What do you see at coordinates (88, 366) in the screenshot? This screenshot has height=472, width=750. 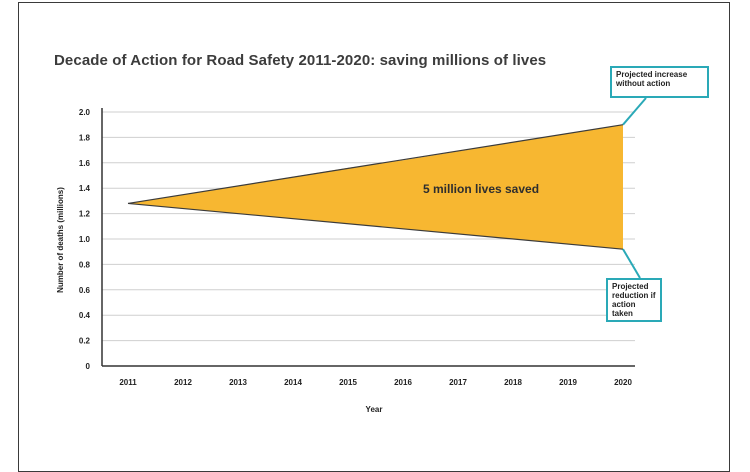 I see `y-tick-label: 0` at bounding box center [88, 366].